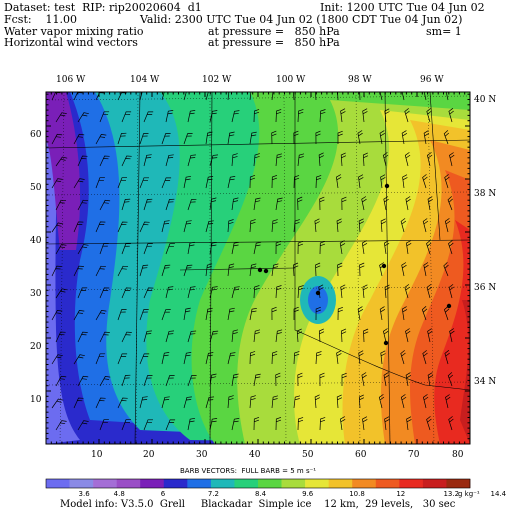 The height and width of the screenshot is (512, 512). I want to click on grid-x-label-30: 30, so click(202, 455).